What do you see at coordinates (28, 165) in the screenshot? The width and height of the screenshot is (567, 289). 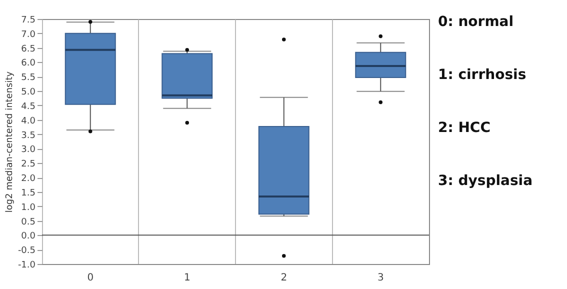 I see `y-tick-label: 2.5` at bounding box center [28, 165].